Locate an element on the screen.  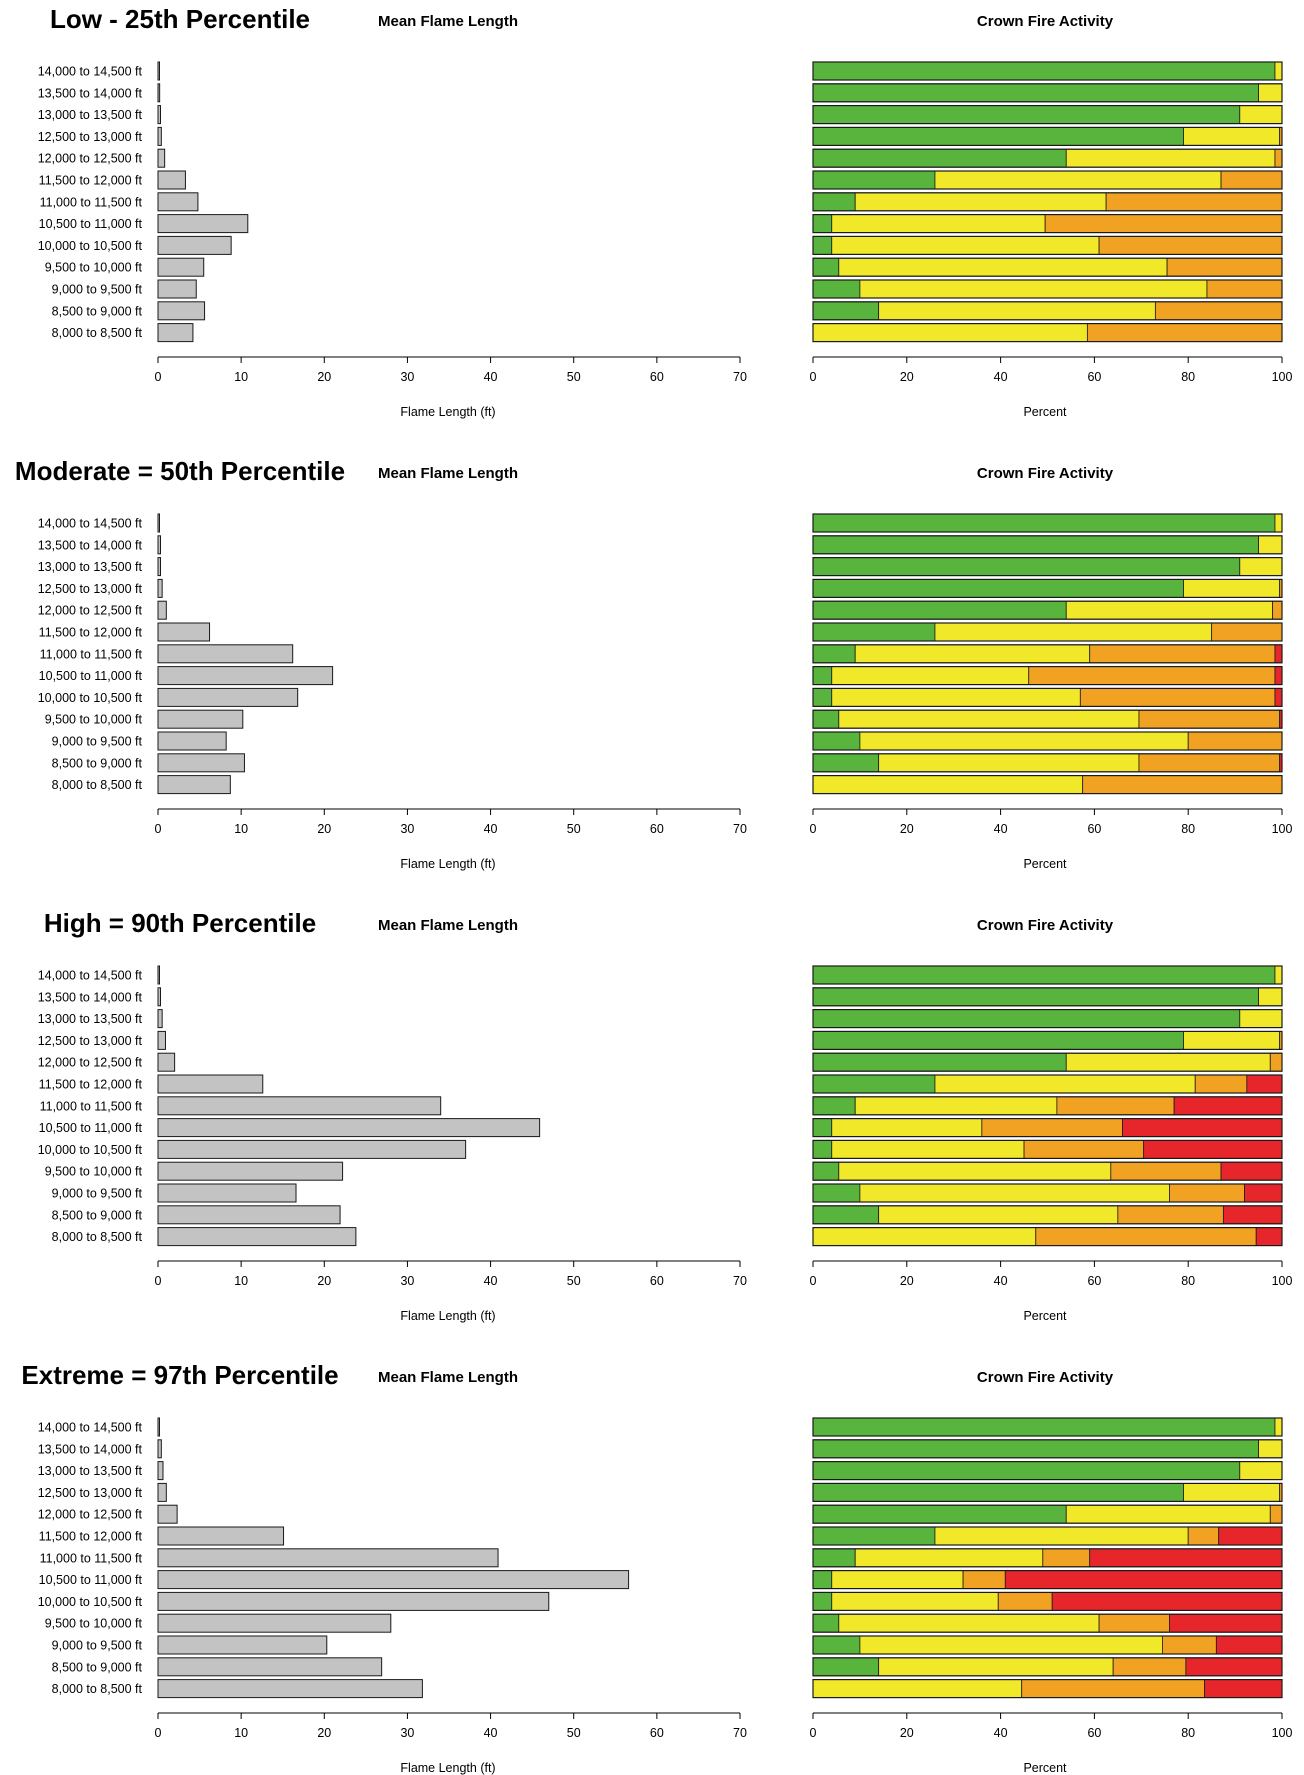
scenario-title: Extreme = 97th Percentile is located at coordinates (179, 1375).